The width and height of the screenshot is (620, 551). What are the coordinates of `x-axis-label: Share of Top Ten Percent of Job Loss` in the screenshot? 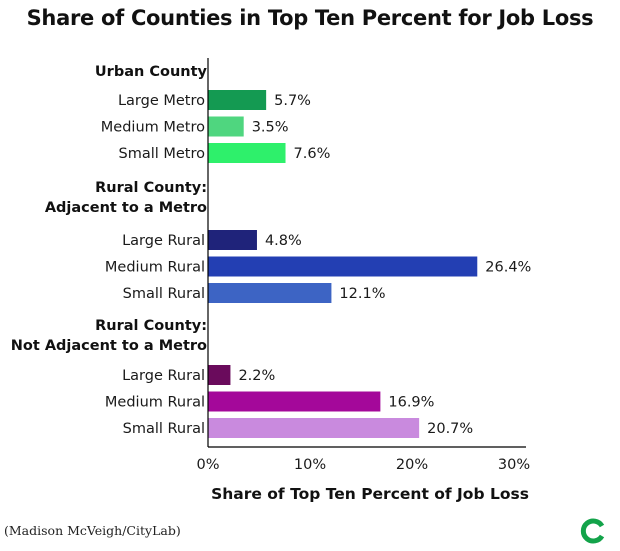 It's located at (370, 494).